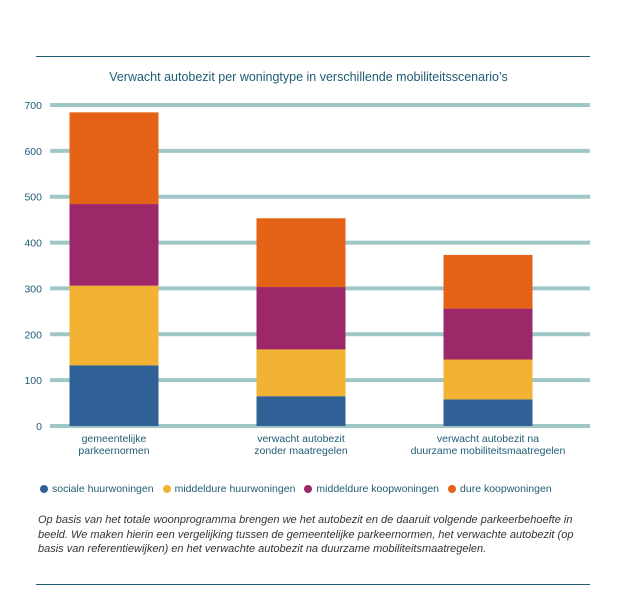 The width and height of the screenshot is (617, 593). I want to click on x-category-label: duurzame mobiliteitsmaatregelen, so click(488, 451).